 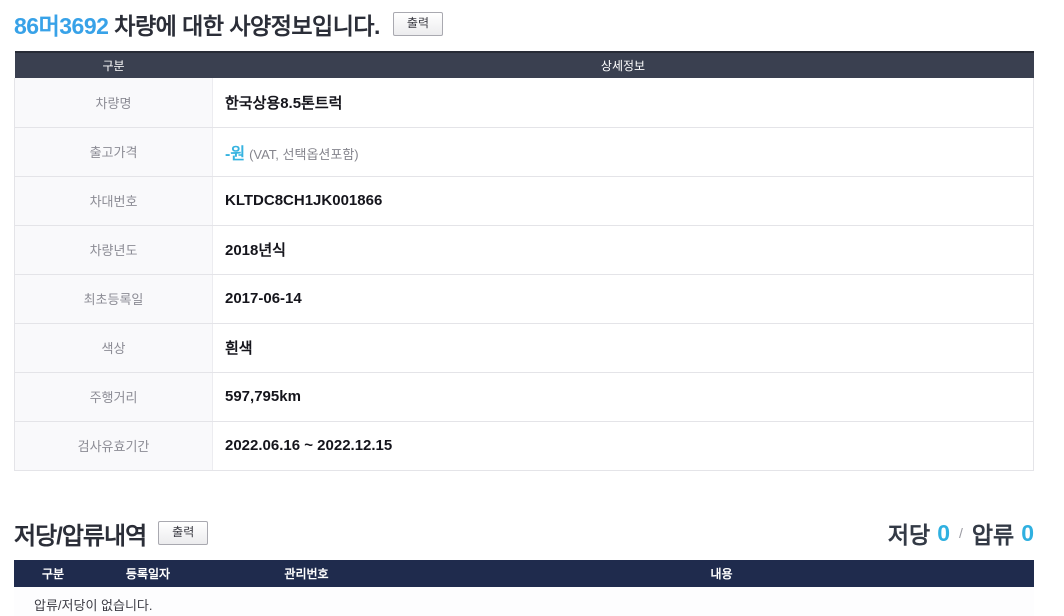 I want to click on seizure-count: 0, so click(x=1027, y=532).